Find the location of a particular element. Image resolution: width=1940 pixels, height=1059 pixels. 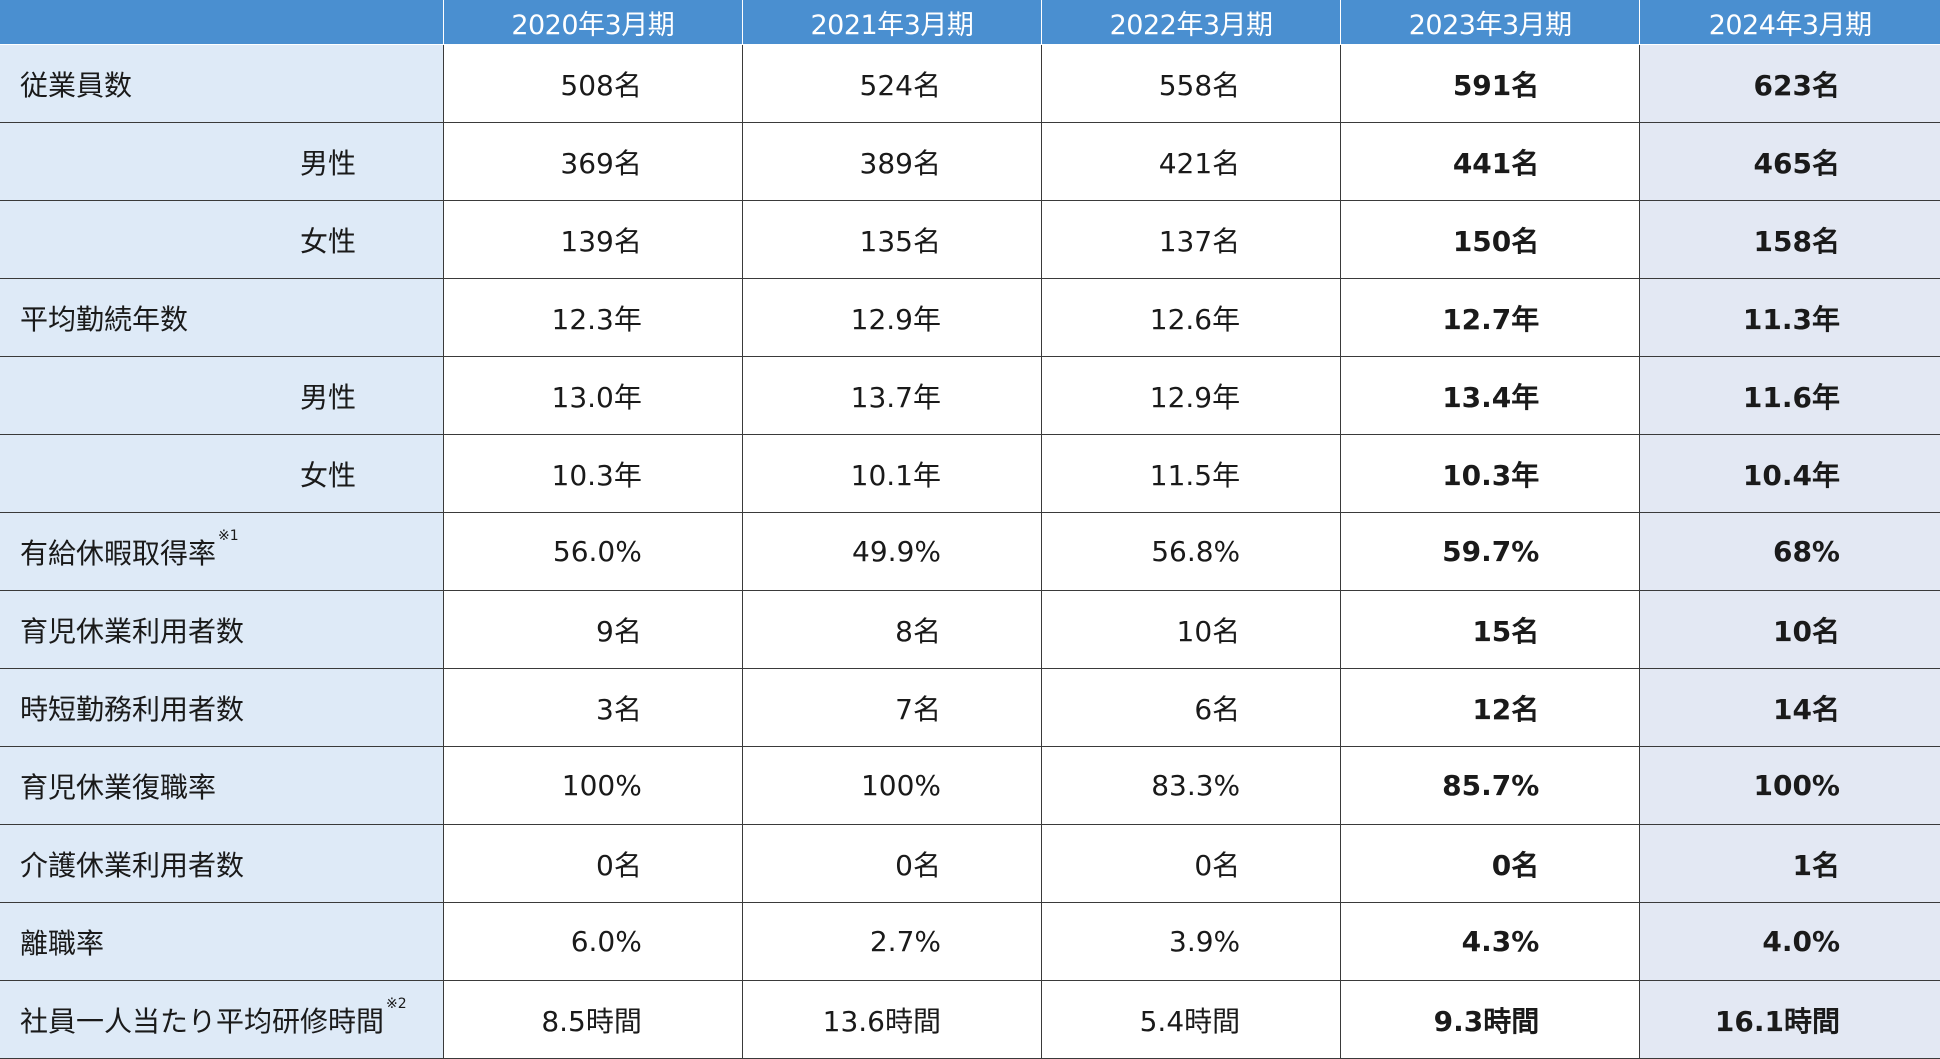

value-cell: 2.7% is located at coordinates (892, 941).